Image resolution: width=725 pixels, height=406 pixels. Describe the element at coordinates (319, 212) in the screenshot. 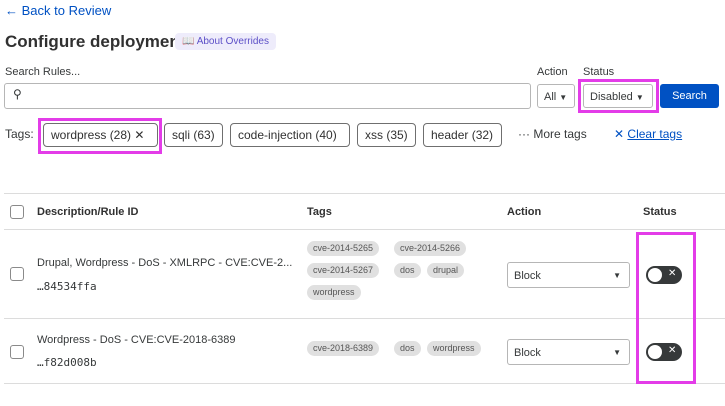

I see `column-header-tags: Tags` at that location.